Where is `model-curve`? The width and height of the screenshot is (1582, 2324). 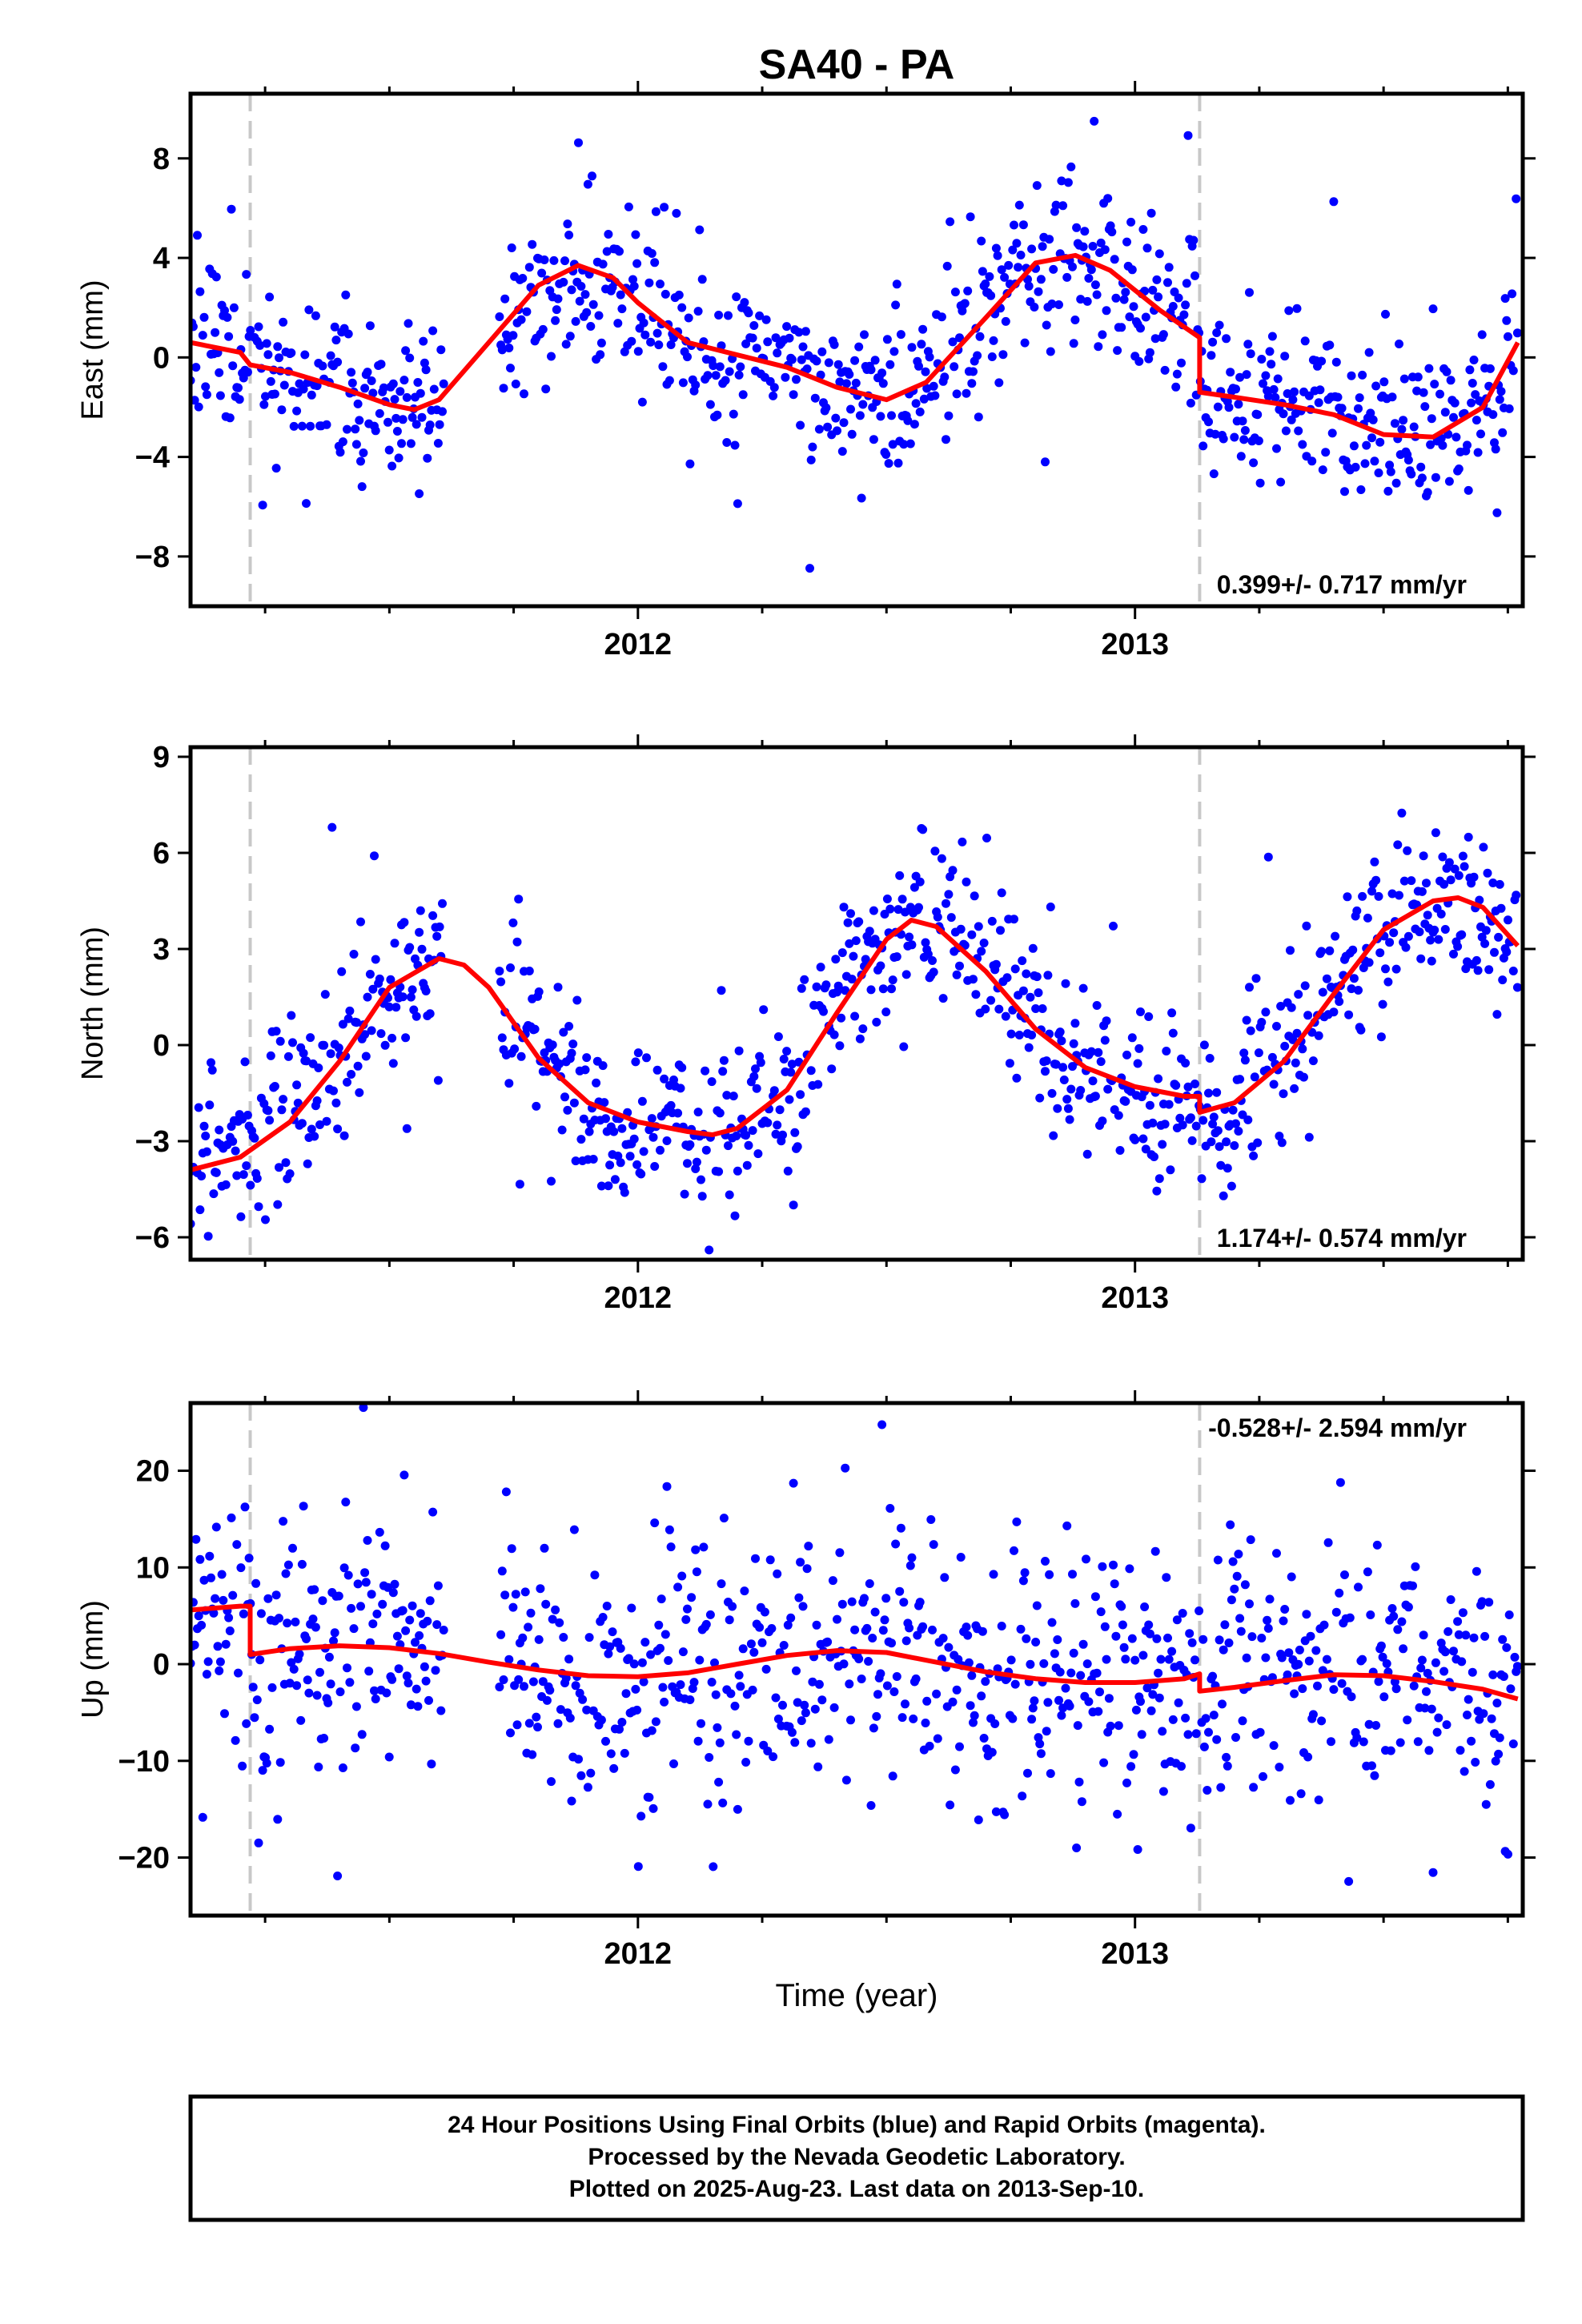 model-curve is located at coordinates (855, 346).